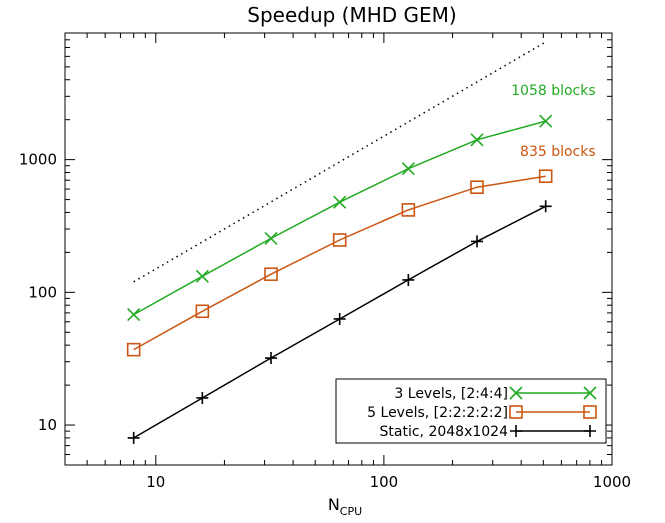  Describe the element at coordinates (612, 482) in the screenshot. I see `x-tick-label: 1000` at that location.